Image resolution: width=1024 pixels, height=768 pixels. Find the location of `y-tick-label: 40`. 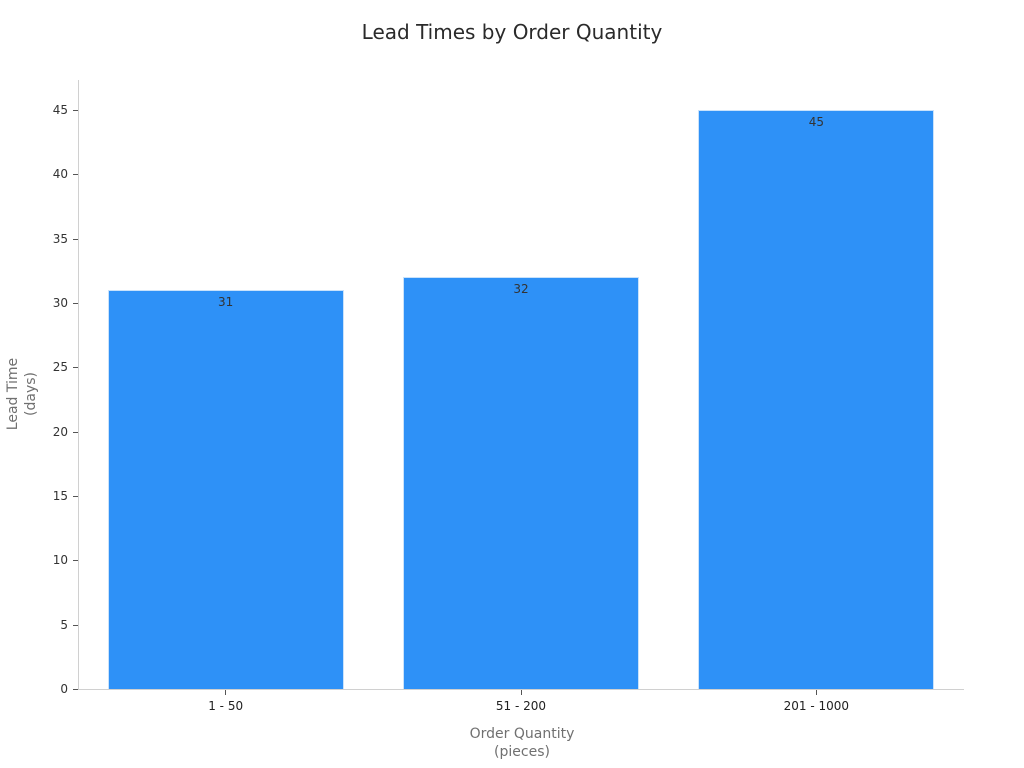

y-tick-label: 40 is located at coordinates (60, 174).